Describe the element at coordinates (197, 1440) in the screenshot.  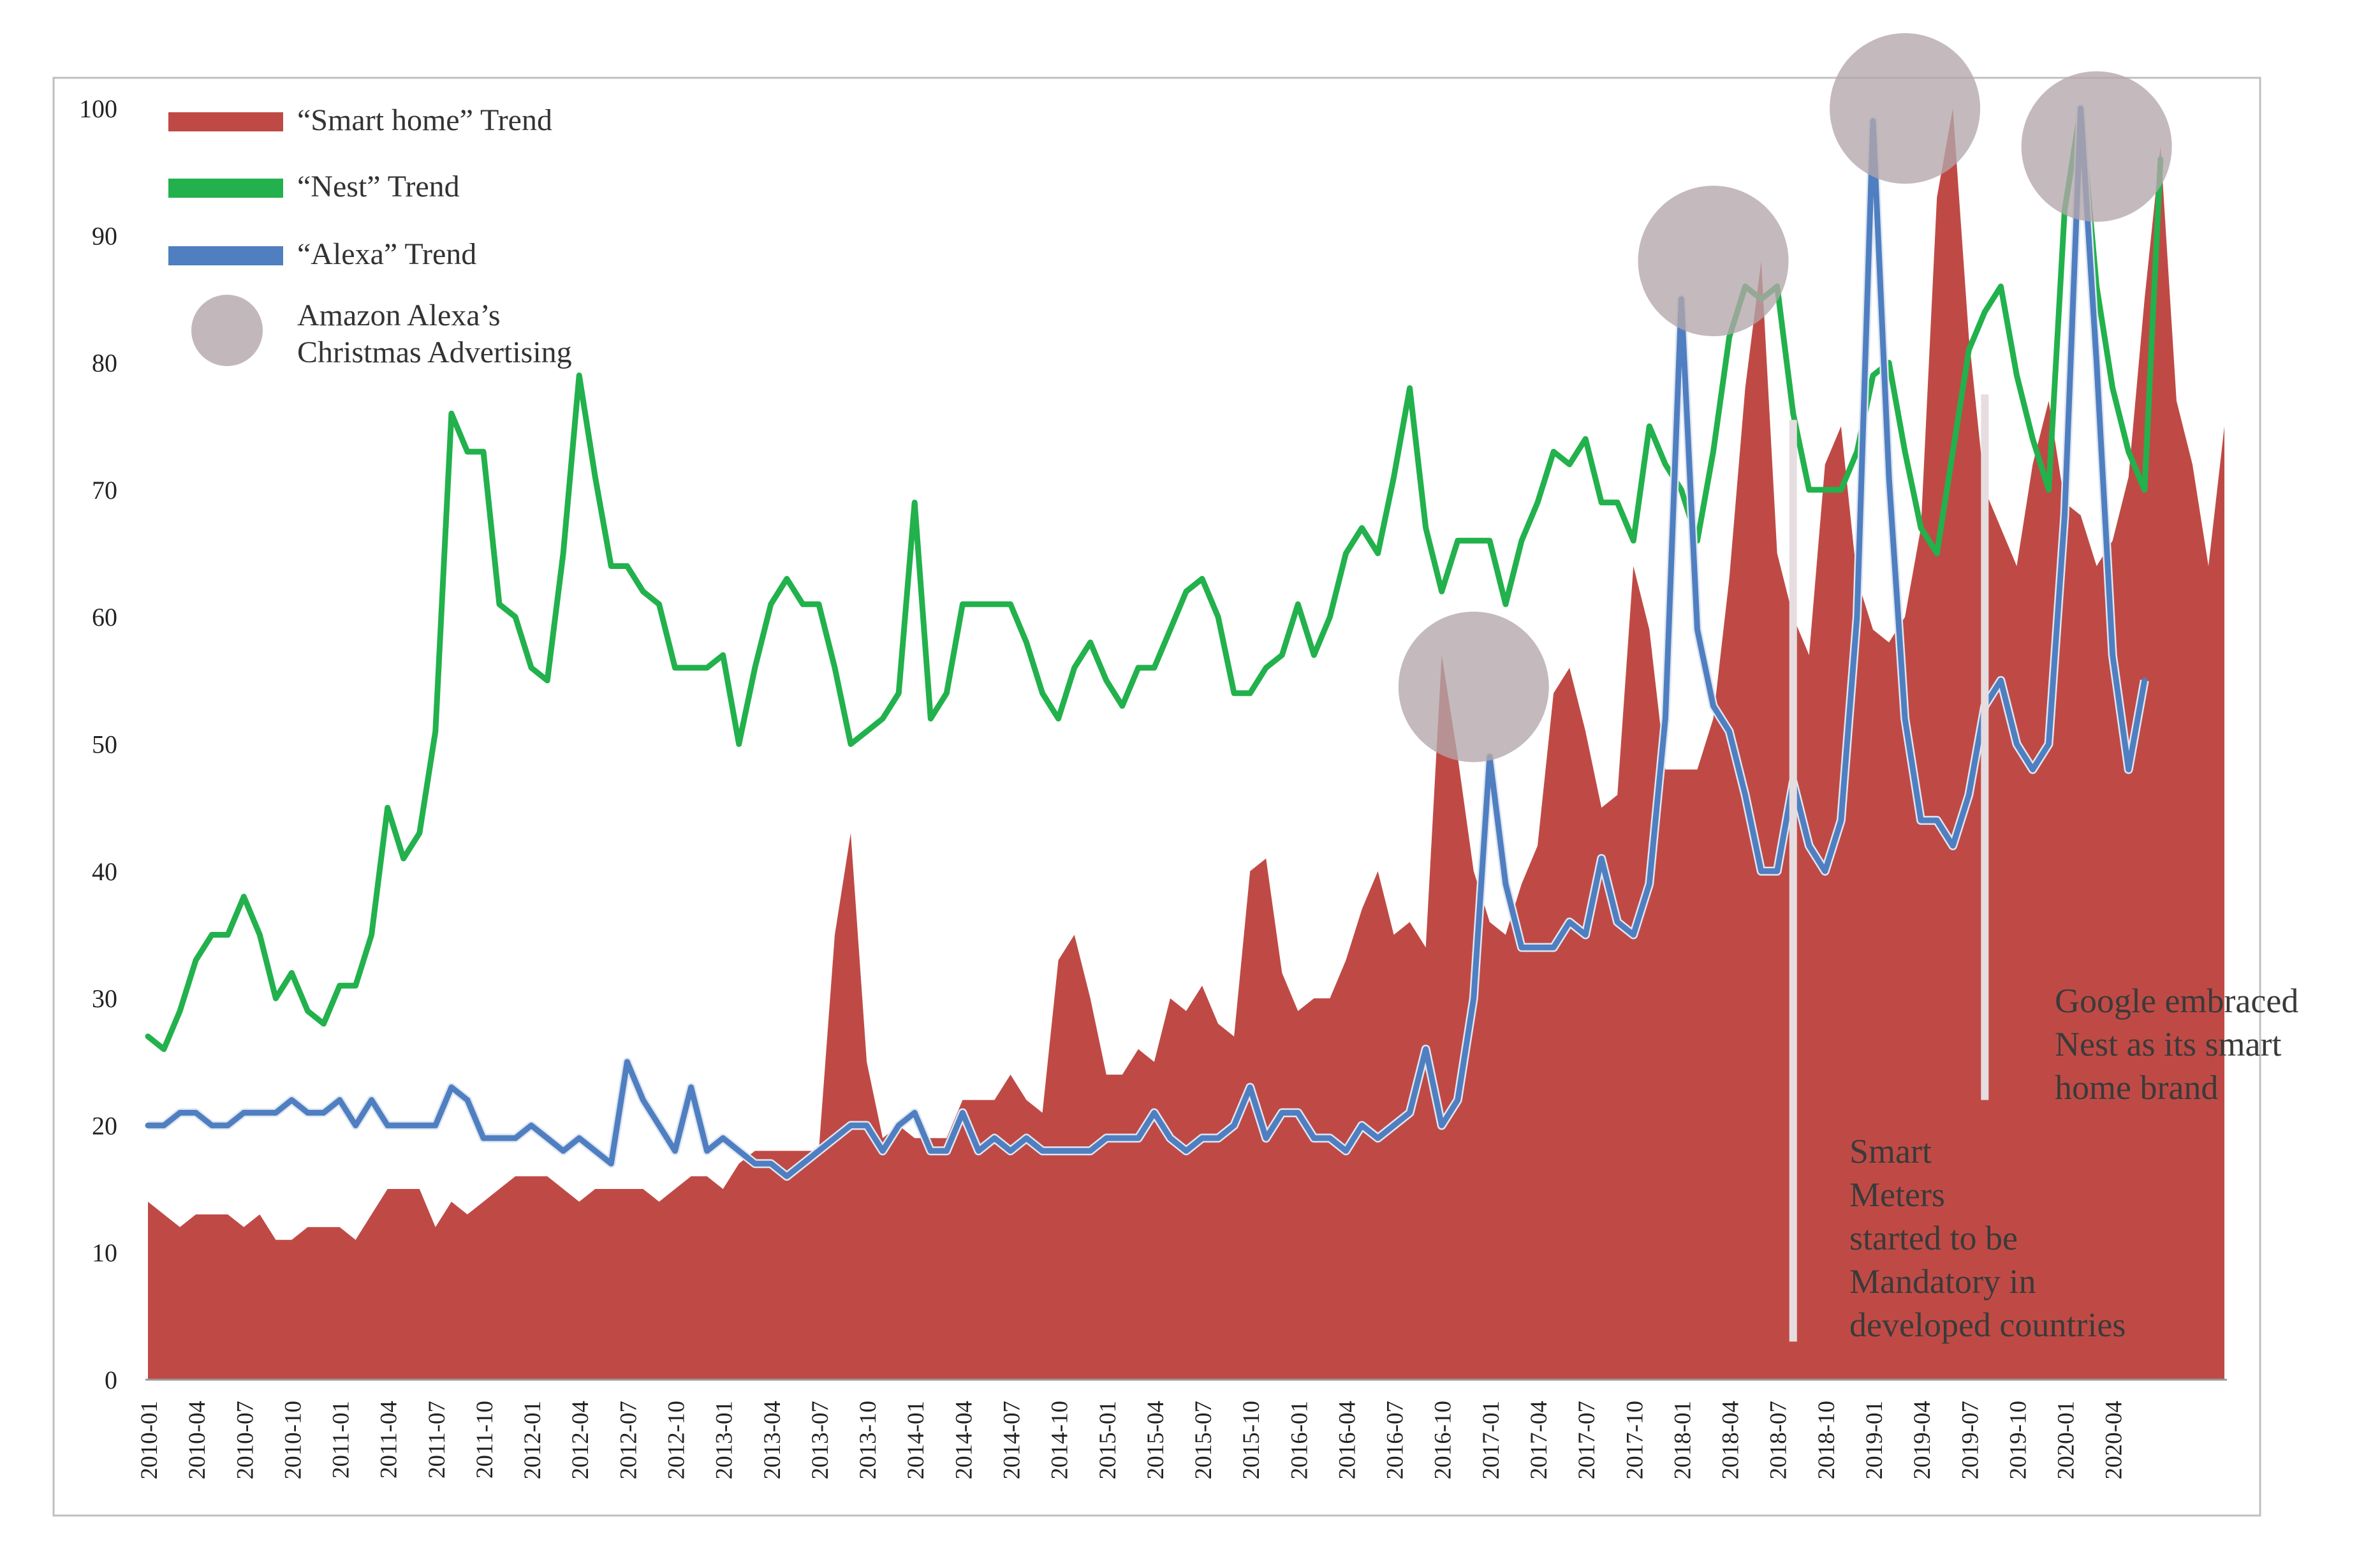
I see `x-tick-label: 2010-04` at that location.